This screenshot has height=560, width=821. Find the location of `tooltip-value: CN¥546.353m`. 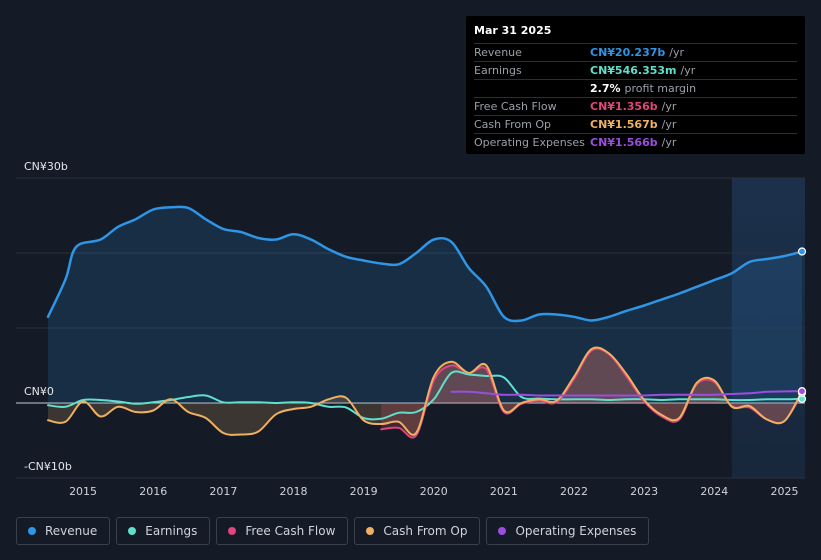

tooltip-value: CN¥546.353m is located at coordinates (633, 70).